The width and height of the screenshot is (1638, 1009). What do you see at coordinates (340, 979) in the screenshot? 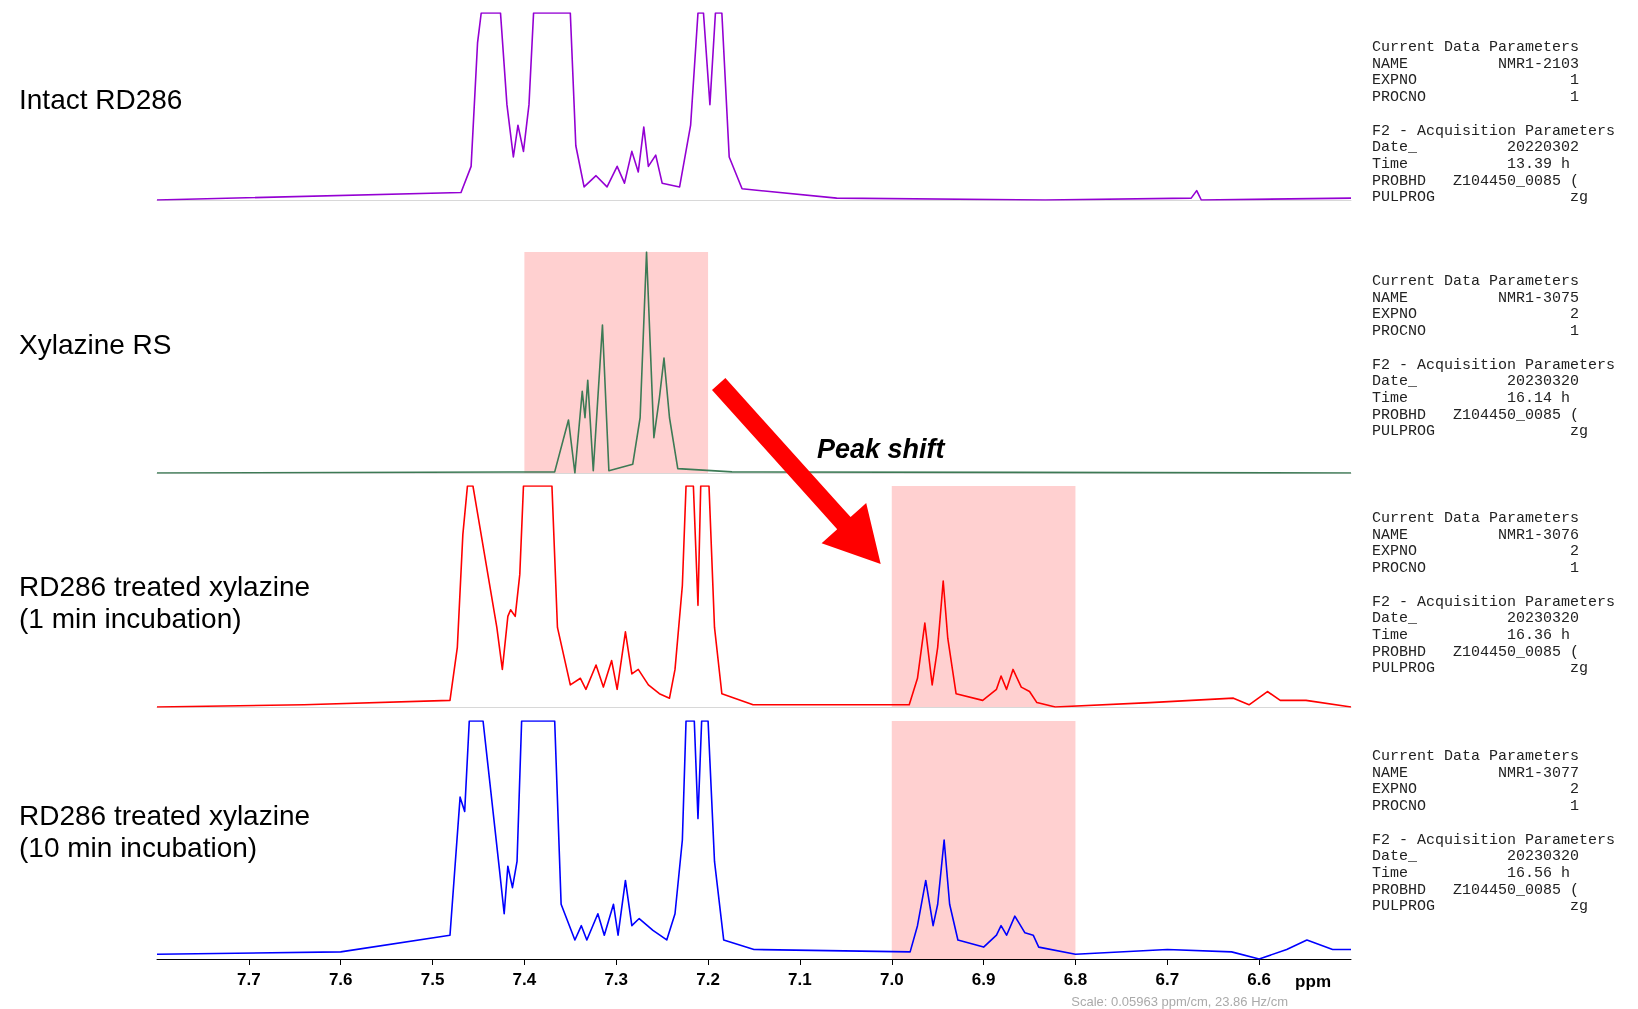
I see `x-tick-label: 7.6` at bounding box center [340, 979].